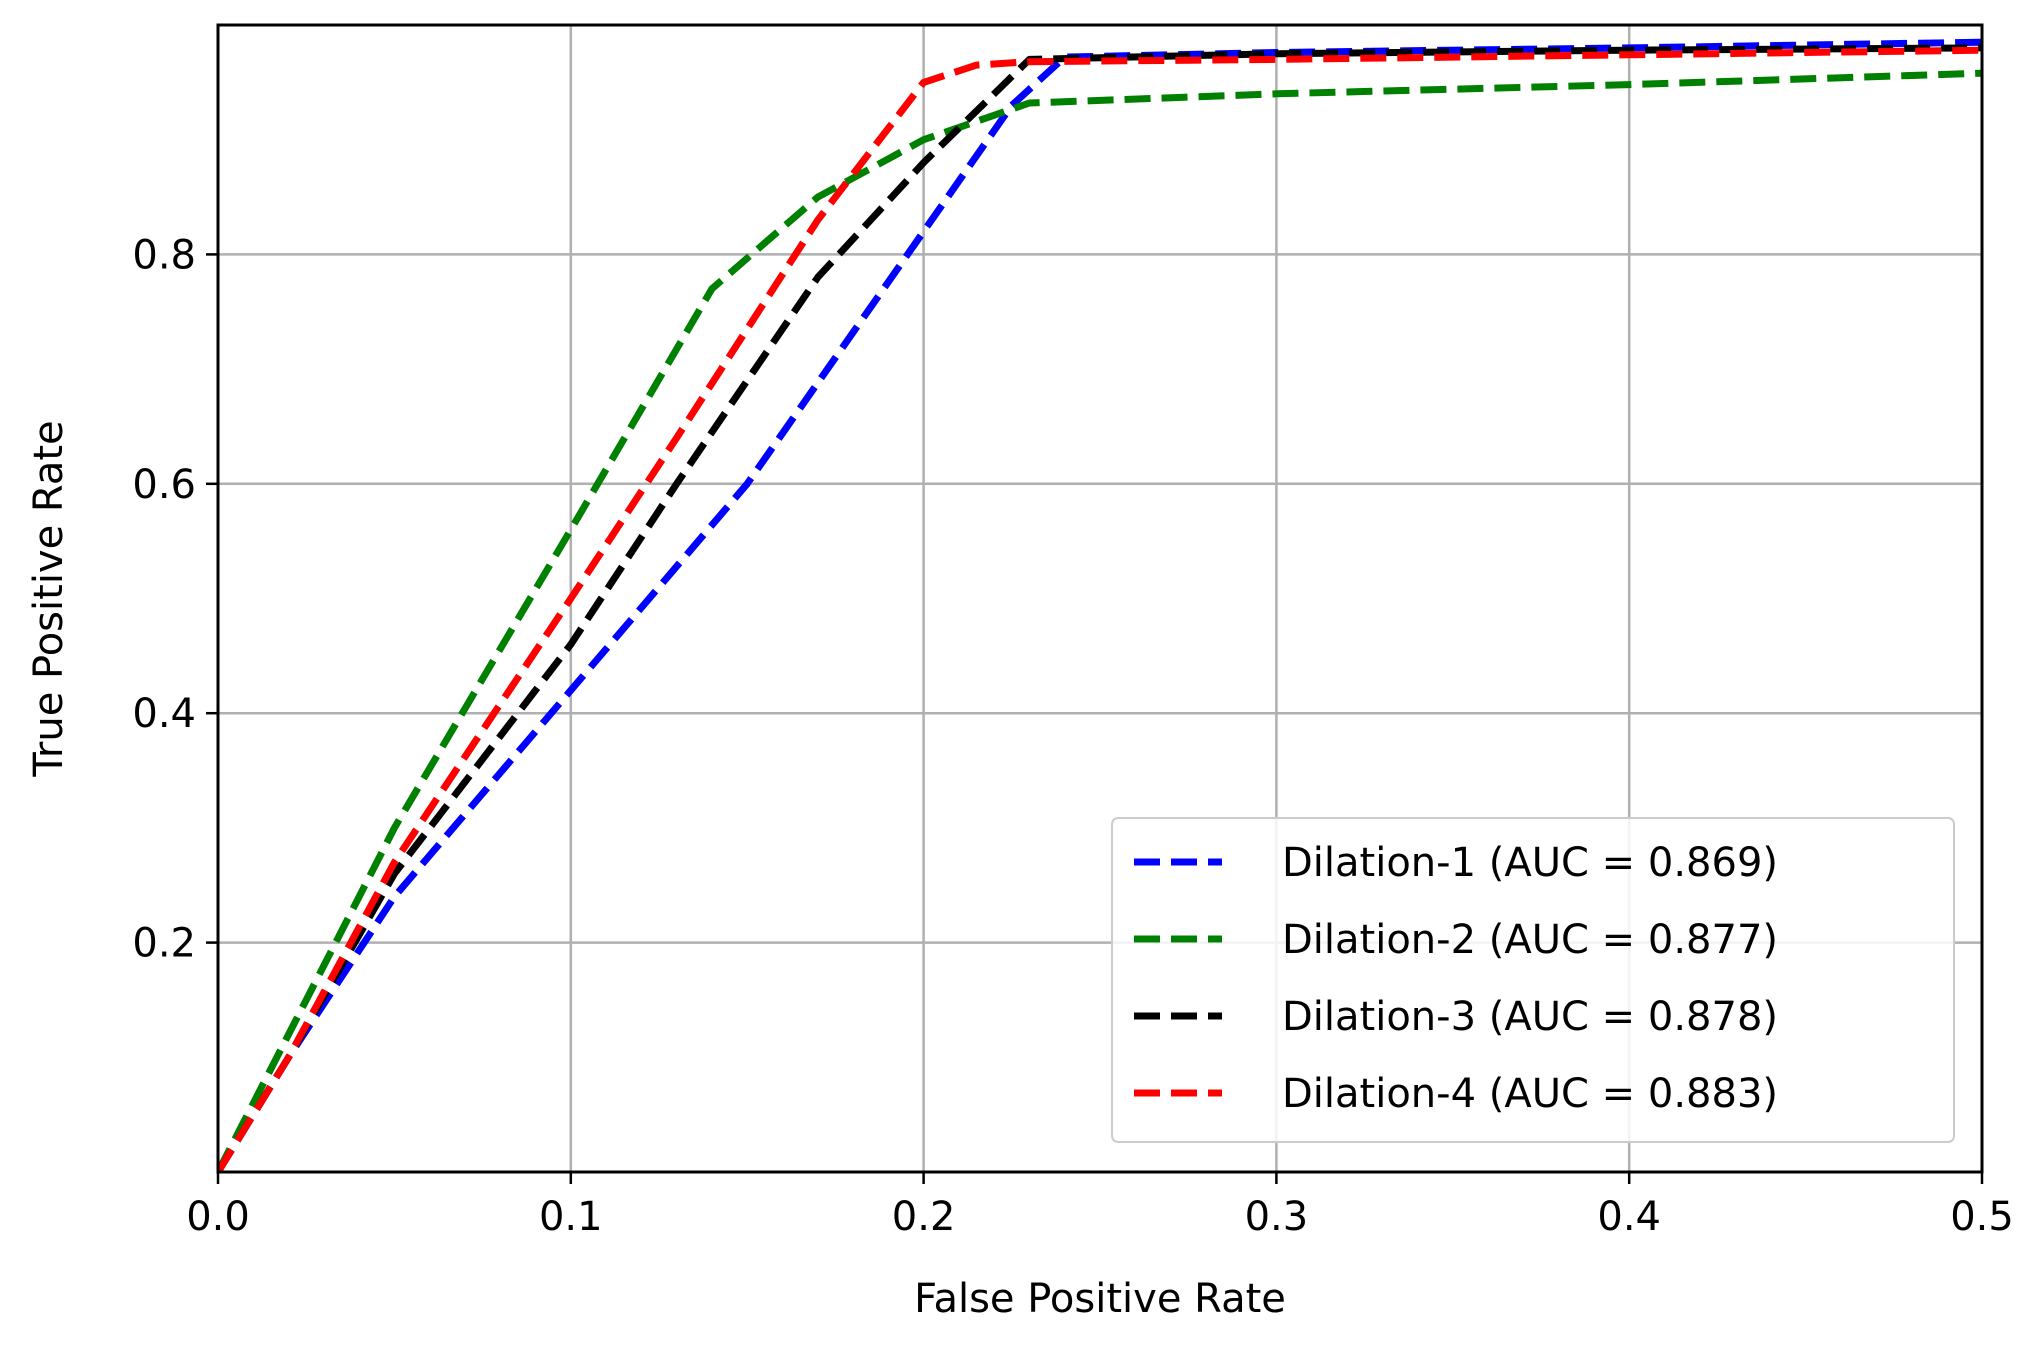 Image resolution: width=2030 pixels, height=1345 pixels. What do you see at coordinates (1530, 1094) in the screenshot?
I see `legend-label-dilation-4: Dilation-4 (AUC = 0.883)` at bounding box center [1530, 1094].